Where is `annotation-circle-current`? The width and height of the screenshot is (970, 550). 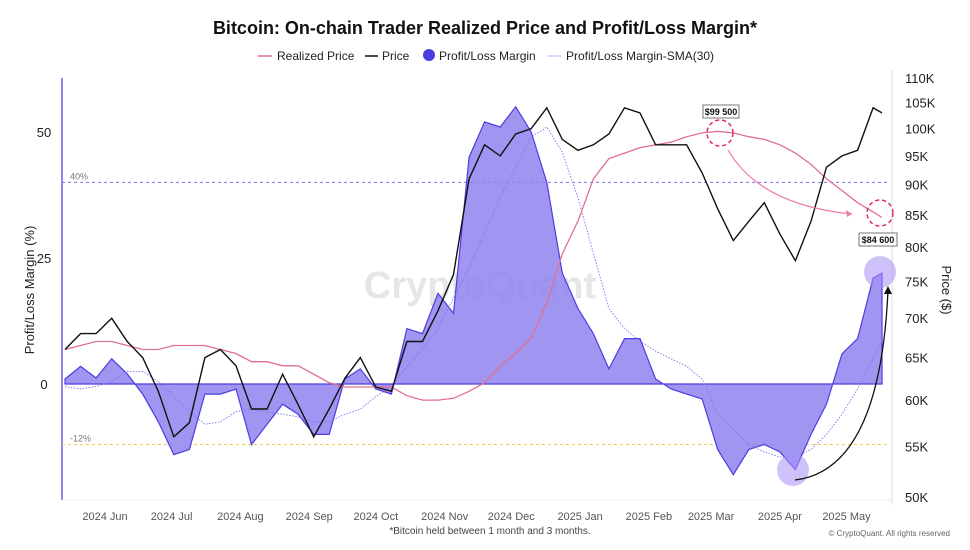 annotation-circle-current is located at coordinates (880, 213).